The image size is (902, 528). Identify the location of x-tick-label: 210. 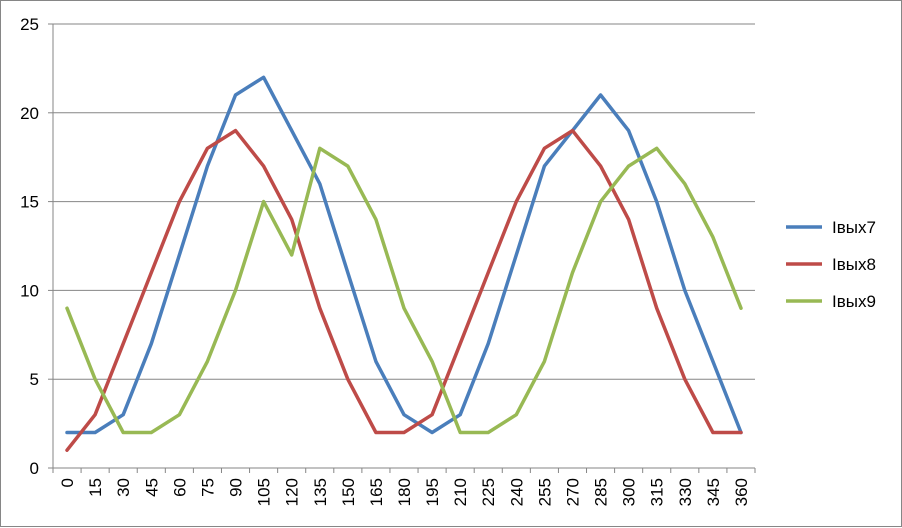
(460, 492).